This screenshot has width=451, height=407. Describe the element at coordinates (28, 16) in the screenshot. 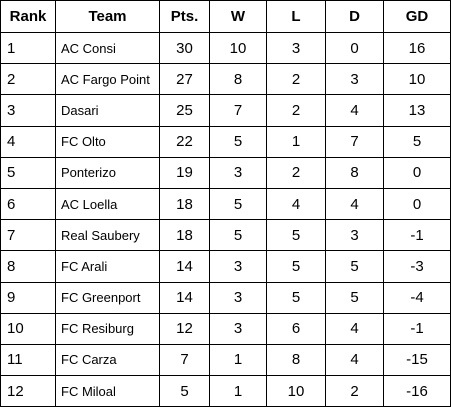

I see `header-rank: Rank` at that location.